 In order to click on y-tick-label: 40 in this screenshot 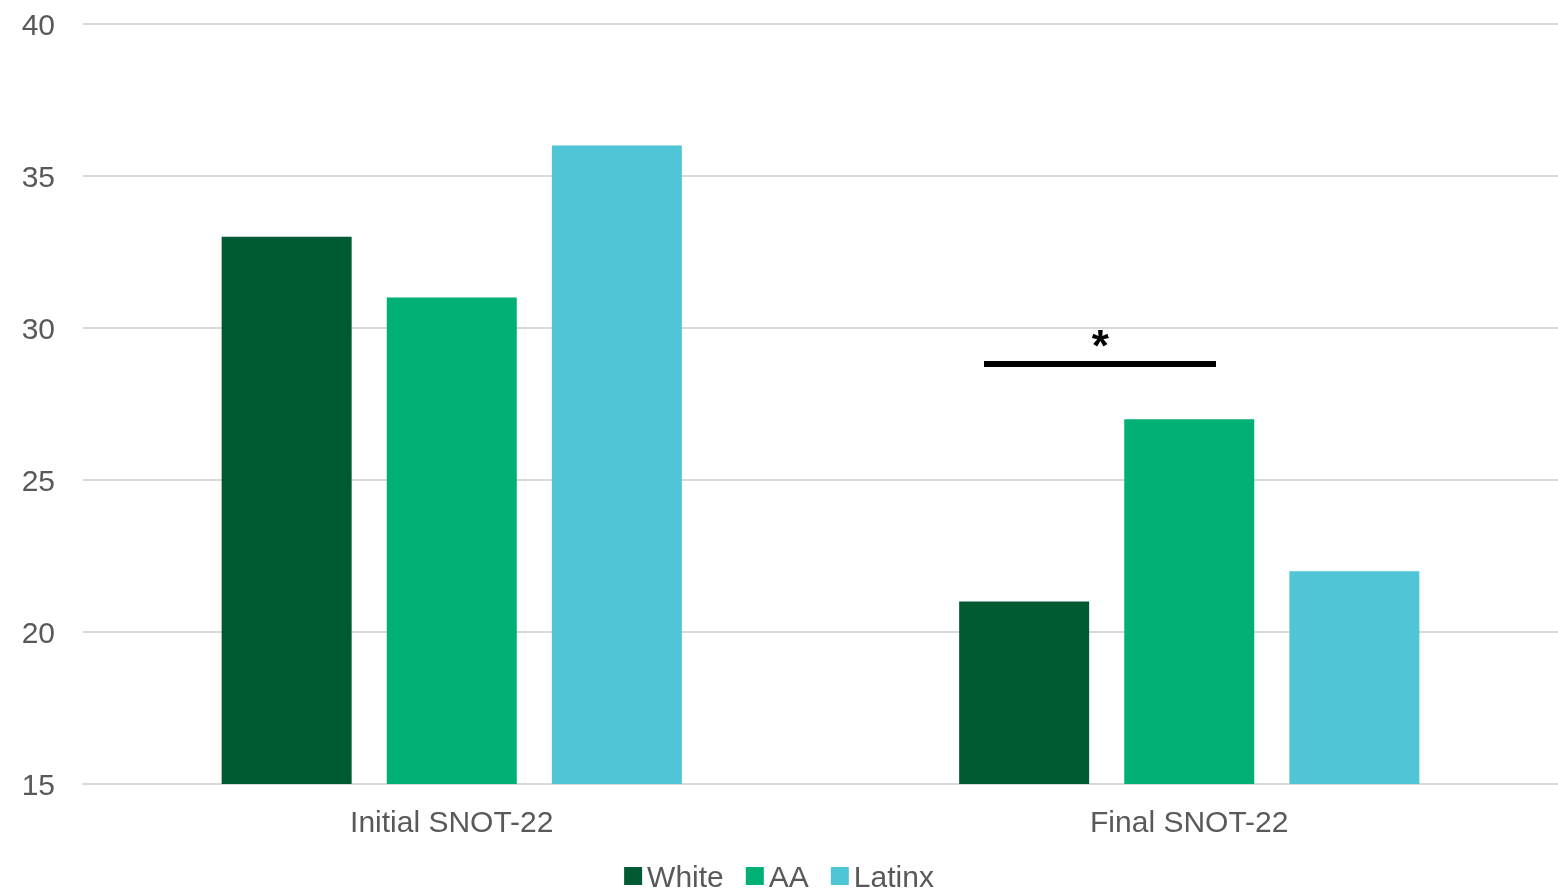, I will do `click(38, 24)`.